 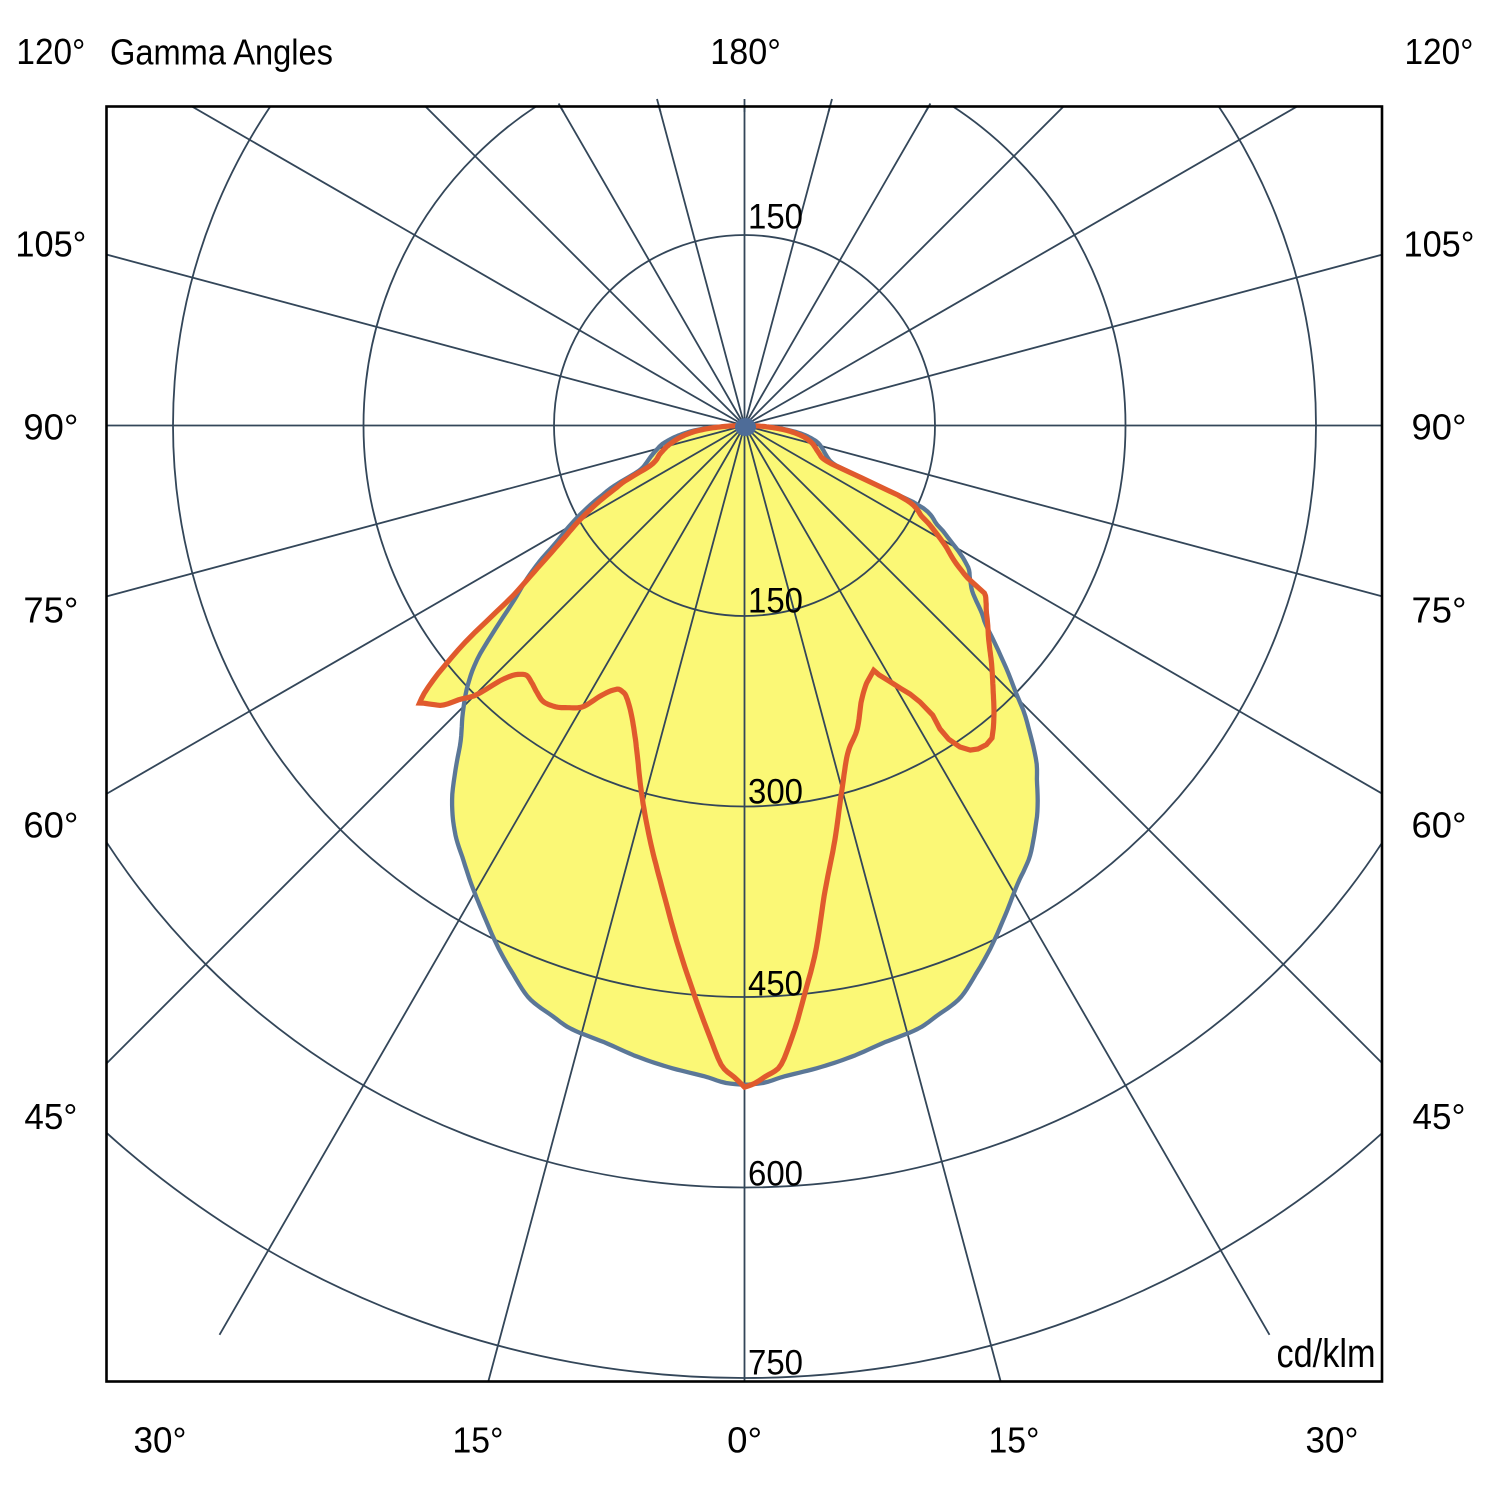 What do you see at coordinates (221, 51) in the screenshot?
I see `svg-text: Gamma Angles` at bounding box center [221, 51].